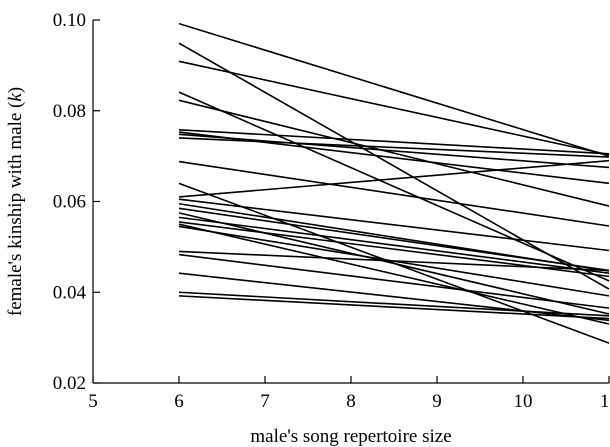 The width and height of the screenshot is (610, 447). Describe the element at coordinates (69, 202) in the screenshot. I see `y-tick-label: 0.06` at that location.